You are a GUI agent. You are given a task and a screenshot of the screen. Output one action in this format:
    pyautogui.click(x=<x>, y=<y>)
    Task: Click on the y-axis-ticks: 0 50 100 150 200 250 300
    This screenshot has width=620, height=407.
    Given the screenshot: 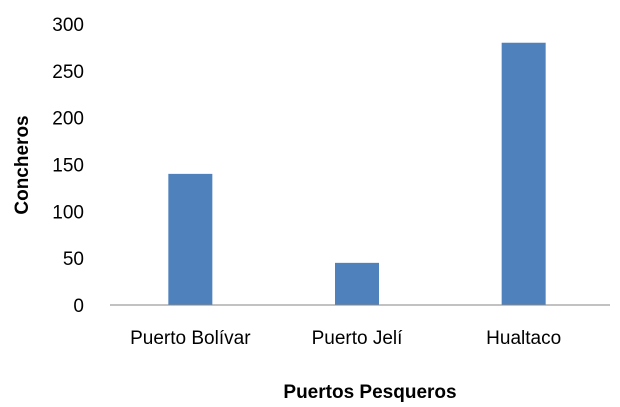 What is the action you would take?
    pyautogui.click(x=68, y=166)
    